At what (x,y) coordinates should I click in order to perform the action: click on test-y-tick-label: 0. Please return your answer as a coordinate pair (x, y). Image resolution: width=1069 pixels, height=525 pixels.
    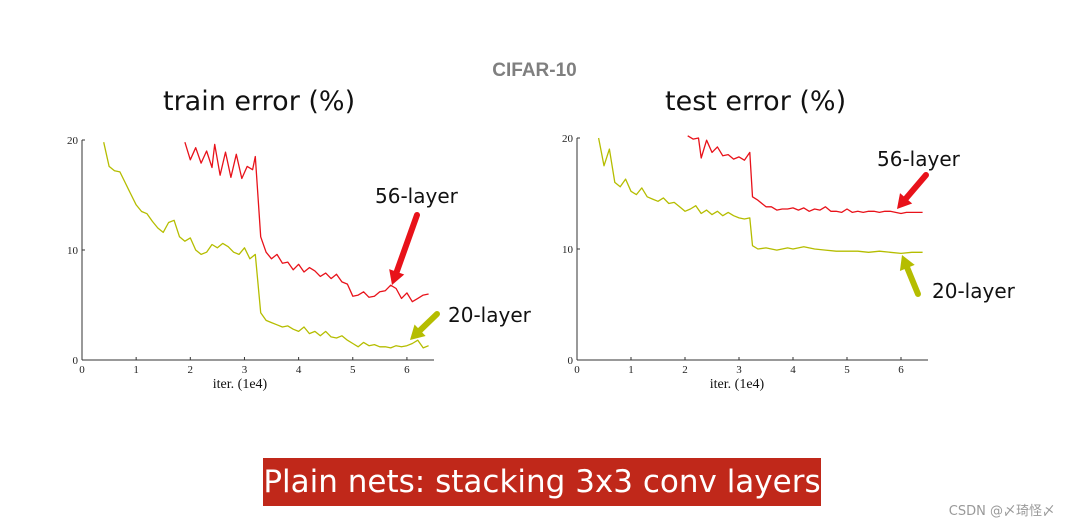
    Looking at the image, I should click on (571, 361).